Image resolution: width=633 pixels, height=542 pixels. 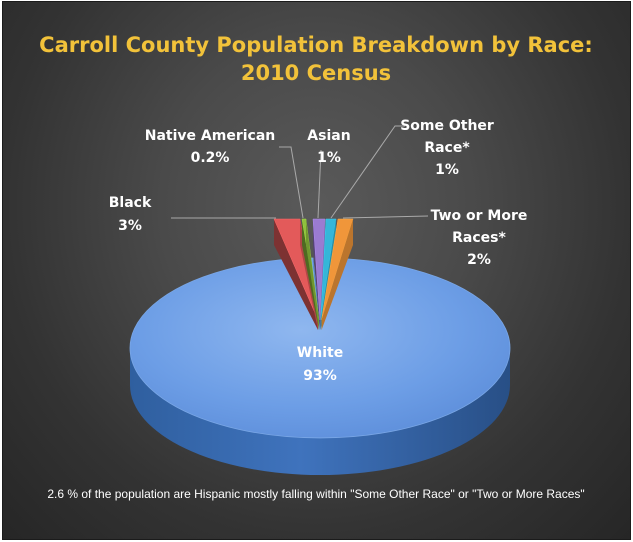 I want to click on leader-lines, so click(x=300, y=172).